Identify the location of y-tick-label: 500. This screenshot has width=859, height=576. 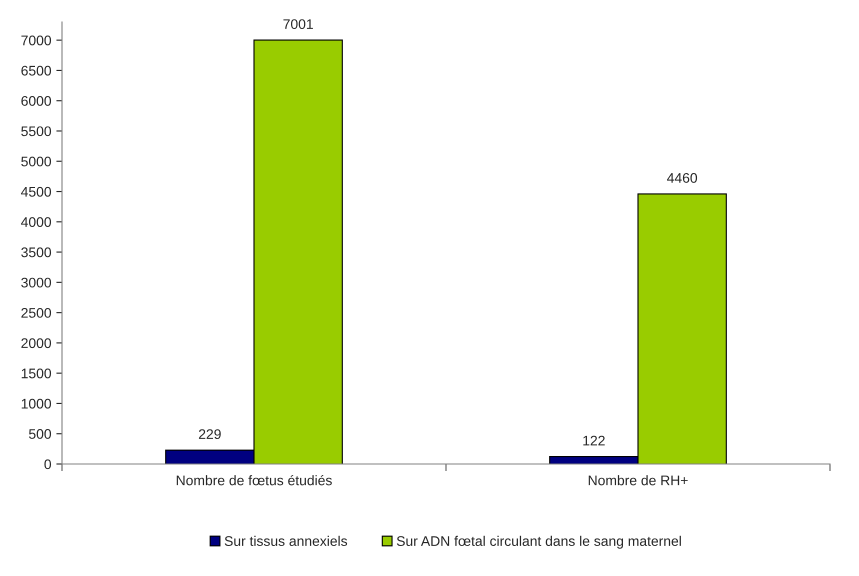
(40, 434).